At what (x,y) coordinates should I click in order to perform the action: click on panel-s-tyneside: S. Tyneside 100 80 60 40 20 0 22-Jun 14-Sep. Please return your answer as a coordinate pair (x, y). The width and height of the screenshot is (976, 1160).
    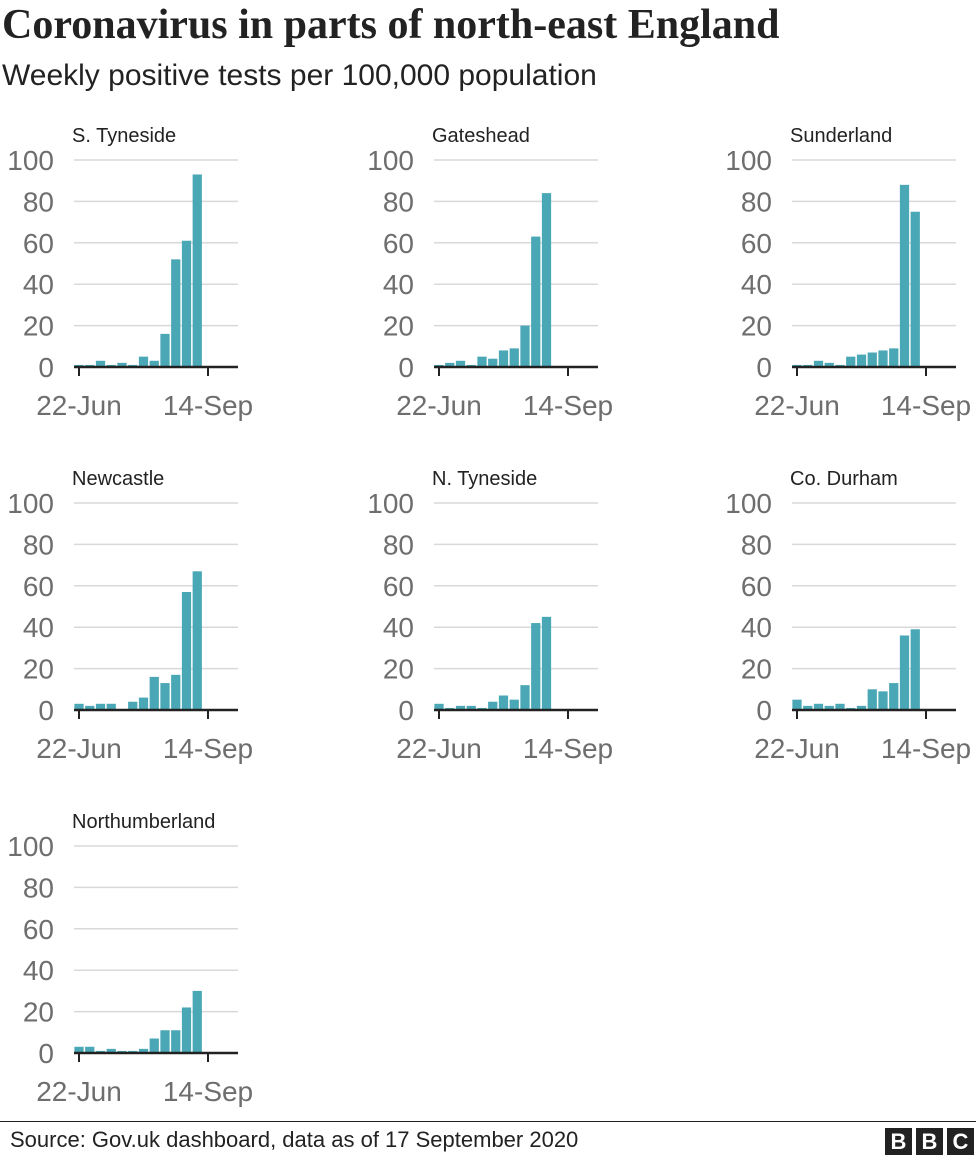
    Looking at the image, I should click on (150, 269).